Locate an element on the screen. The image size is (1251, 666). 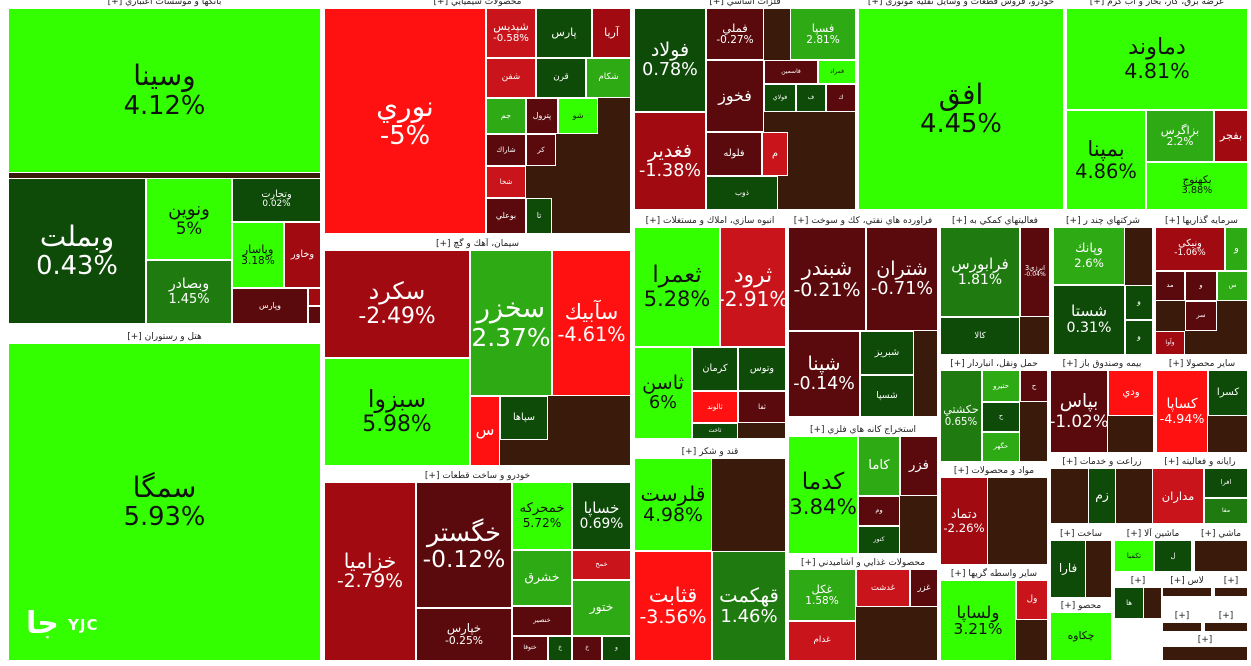
sector-header: خودرو و ساخت قطعات [+] is located at coordinates (477, 476).